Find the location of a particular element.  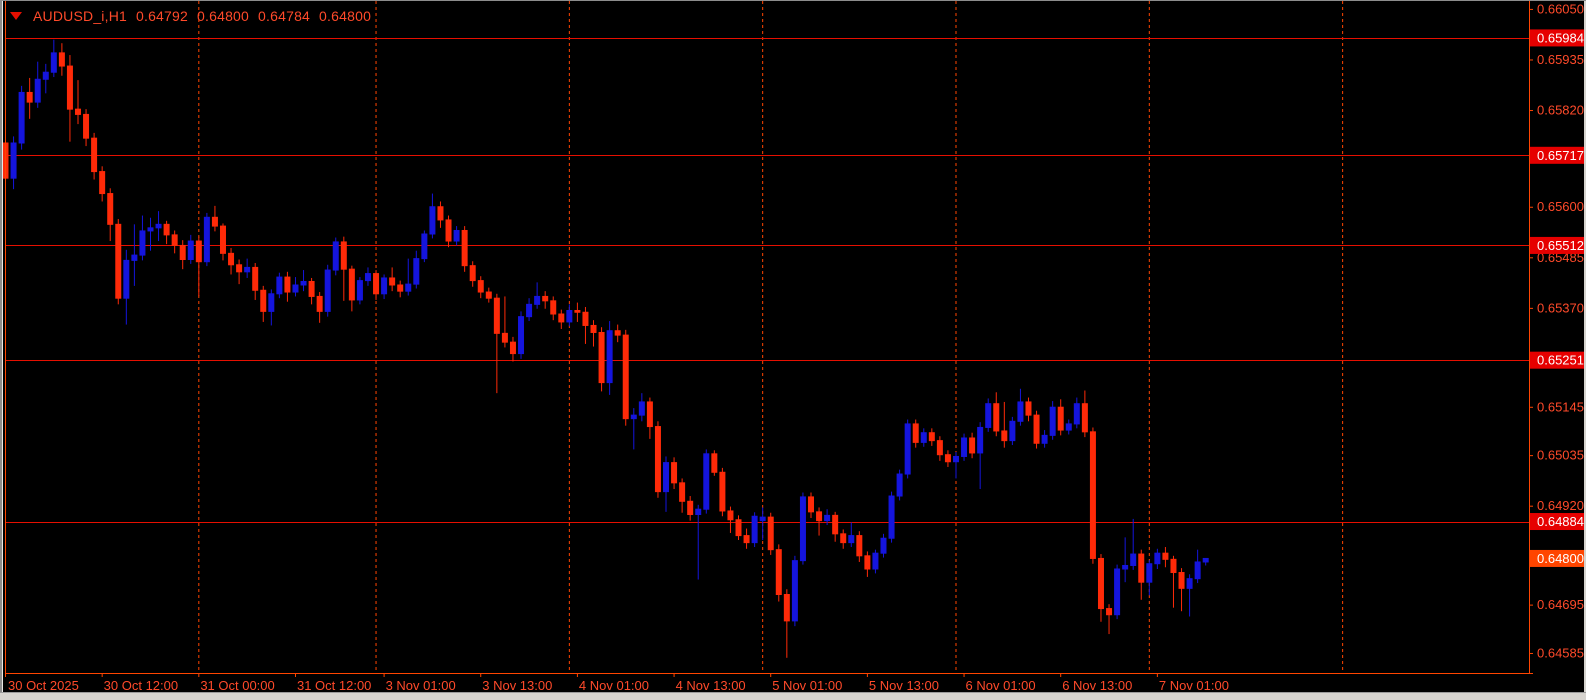

time-tick-label: 5 Nov 13:00 is located at coordinates (904, 685).